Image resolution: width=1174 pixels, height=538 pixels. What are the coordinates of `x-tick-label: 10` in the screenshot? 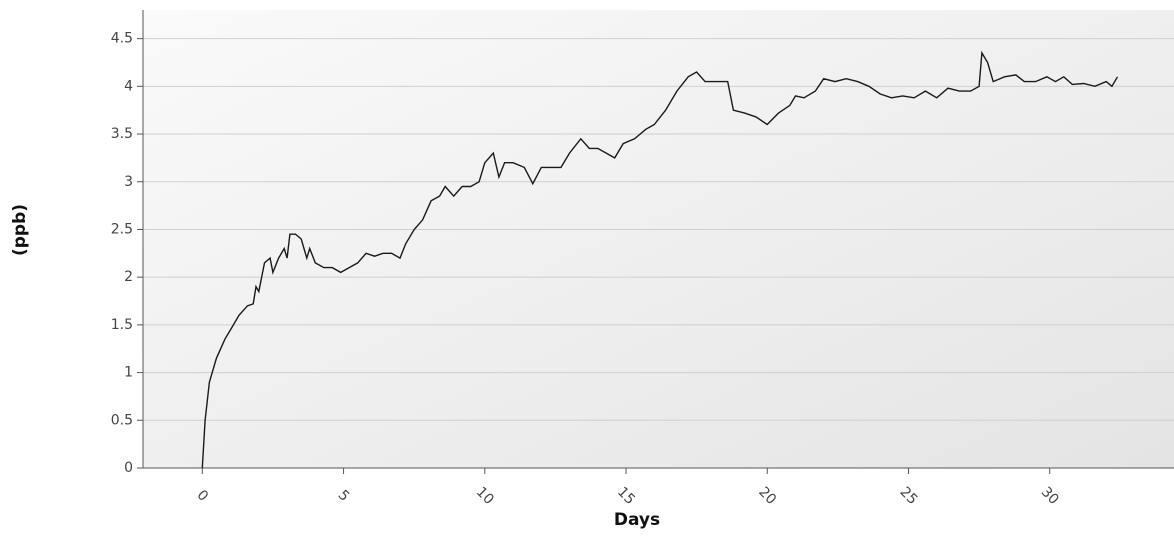 It's located at (485, 496).